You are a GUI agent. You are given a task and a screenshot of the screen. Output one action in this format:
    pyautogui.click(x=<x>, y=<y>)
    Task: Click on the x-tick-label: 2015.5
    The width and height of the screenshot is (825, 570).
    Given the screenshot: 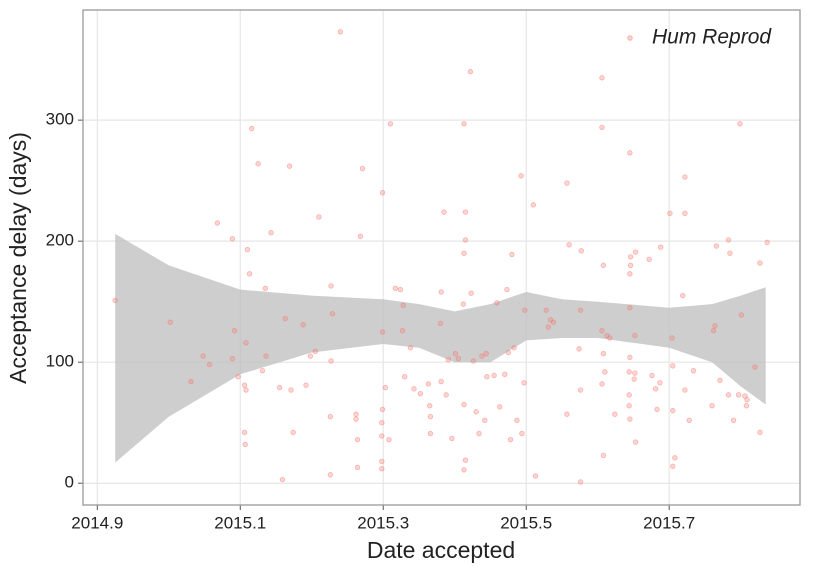 What is the action you would take?
    pyautogui.click(x=526, y=522)
    